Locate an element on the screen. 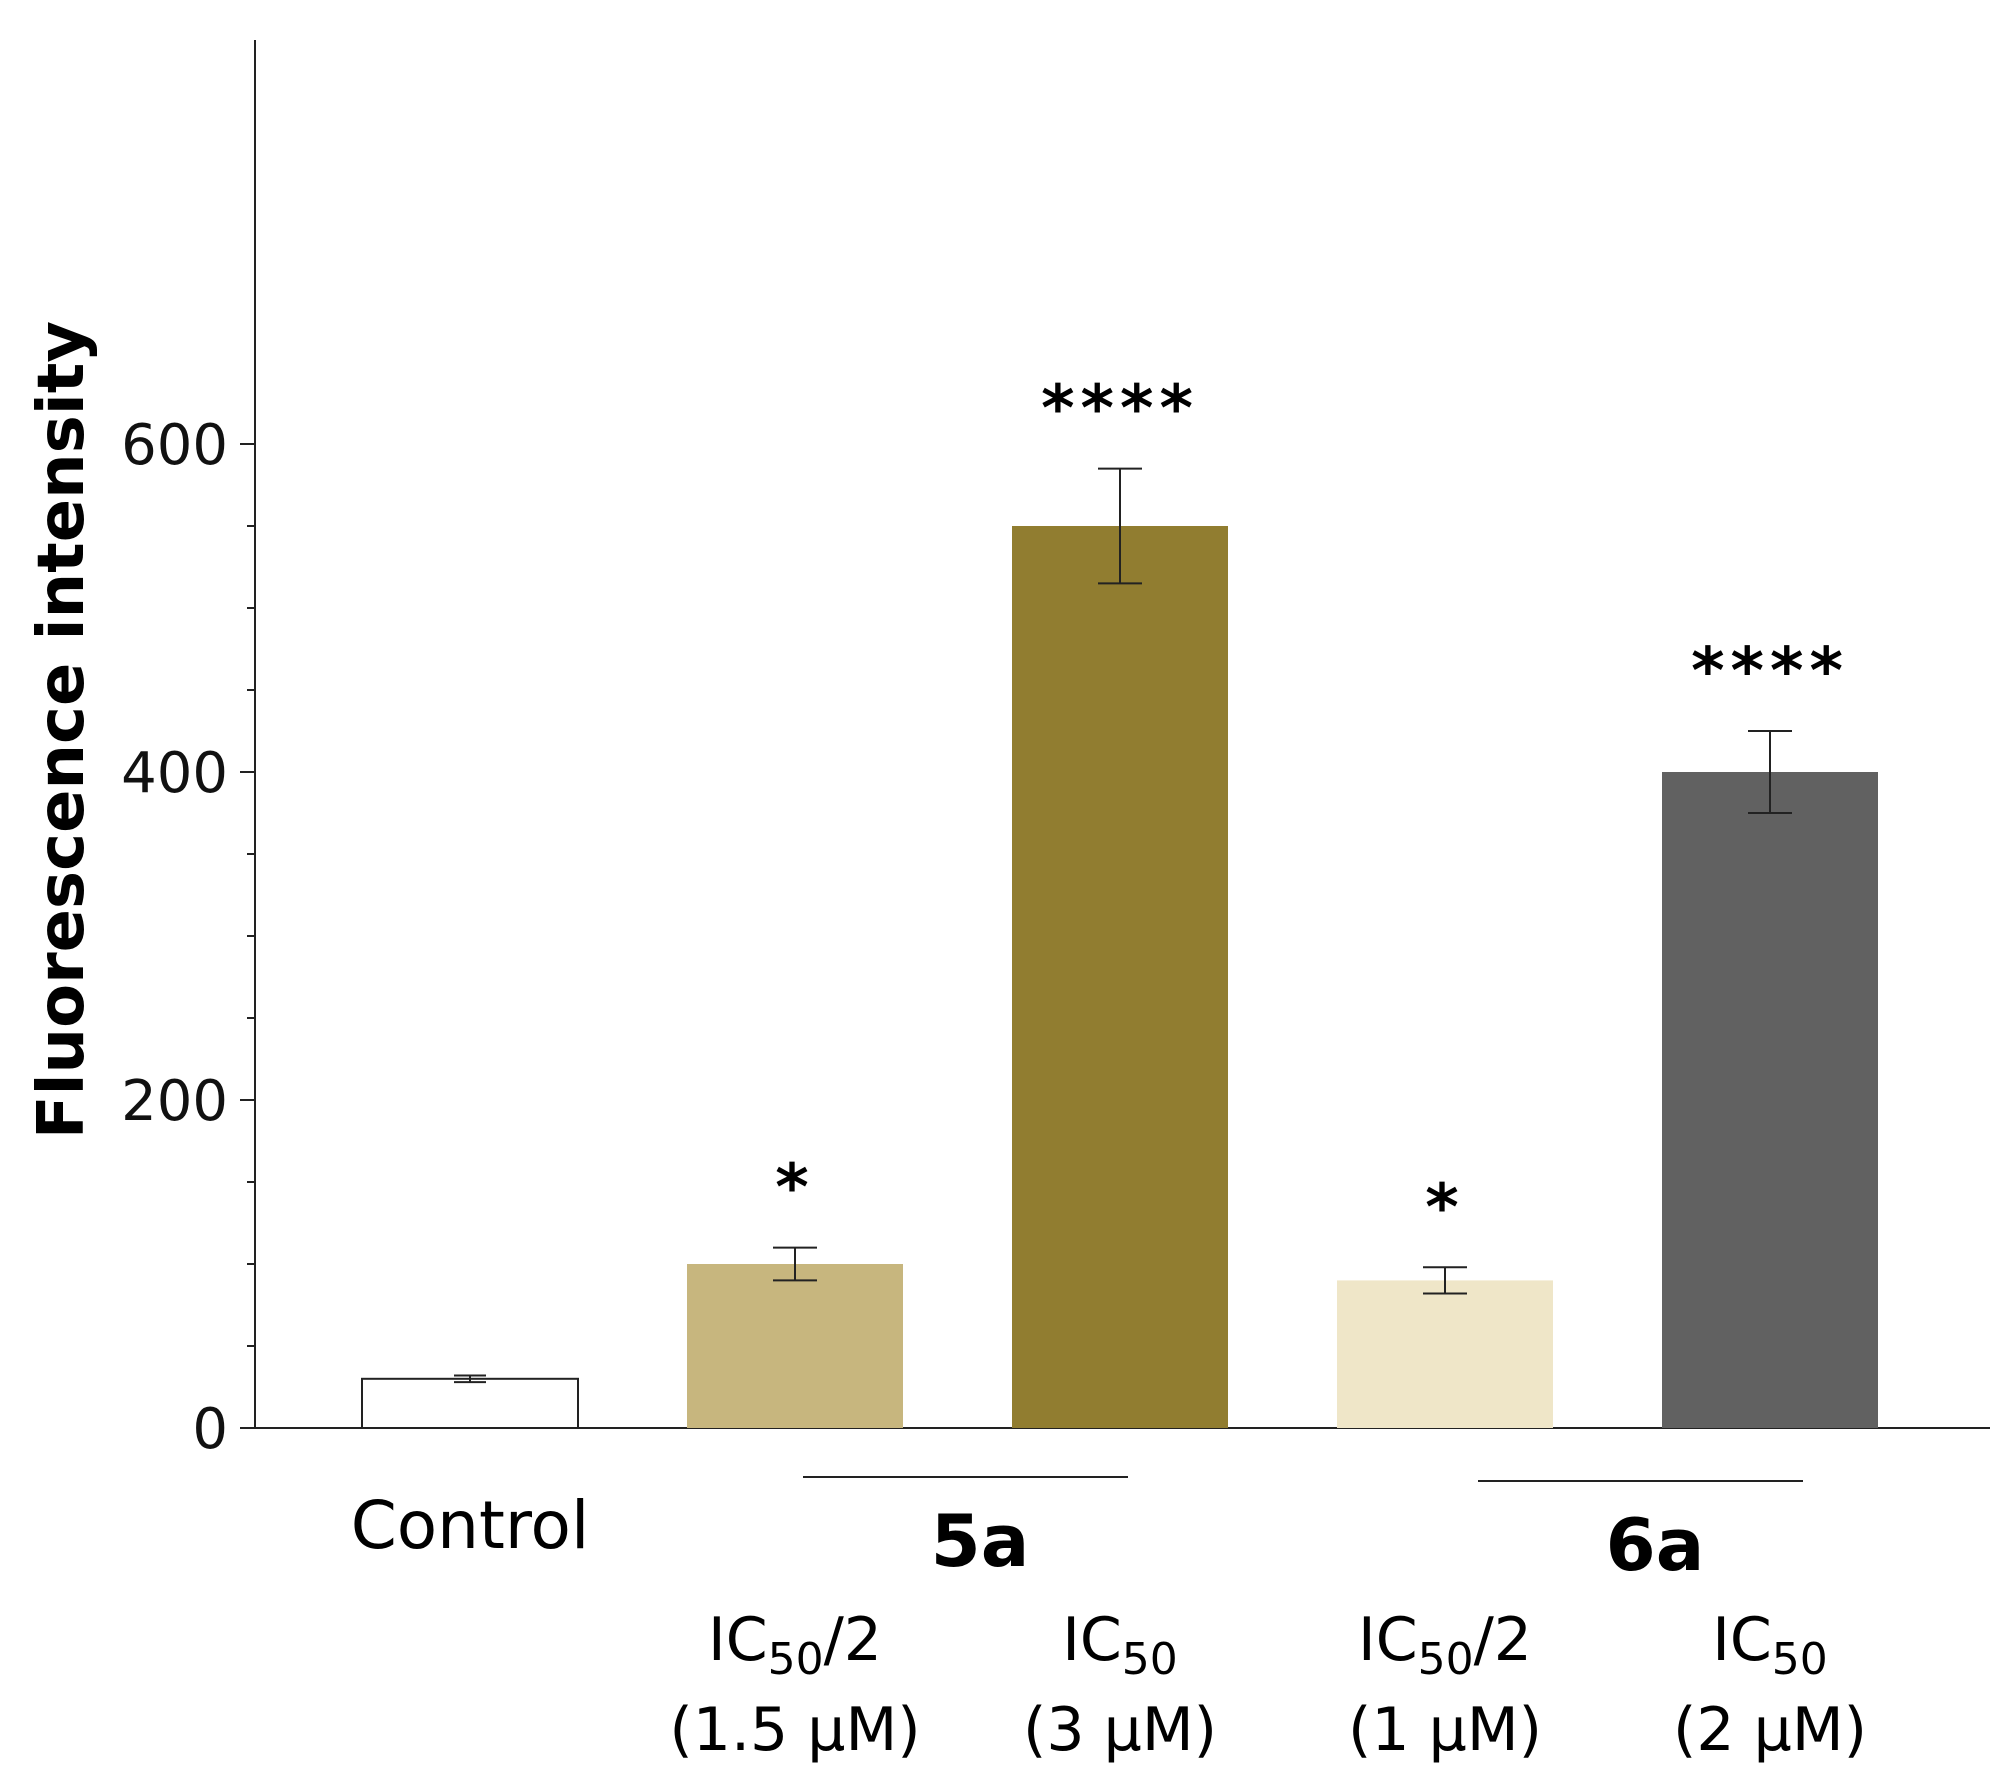 This screenshot has width=2015, height=1790. x-tick-label-line2-2: (1.5 μM) is located at coordinates (794, 1730).